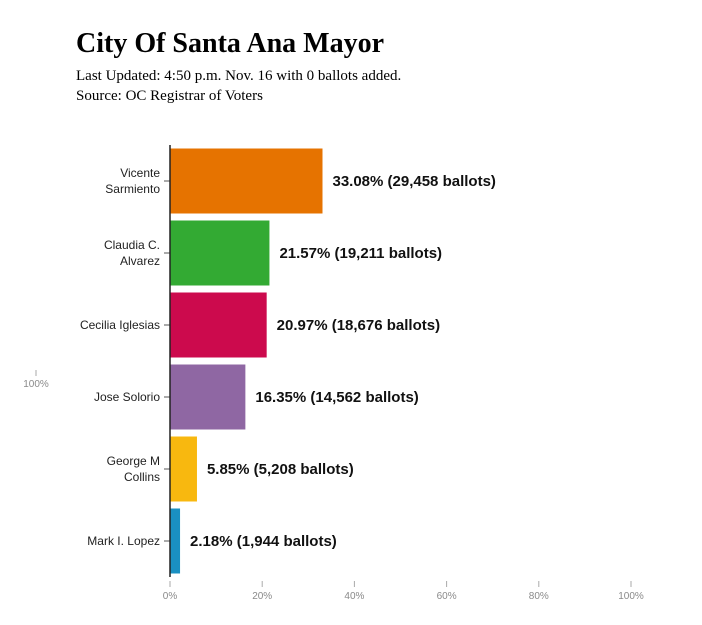  I want to click on x-tick-label: 100%, so click(631, 596).